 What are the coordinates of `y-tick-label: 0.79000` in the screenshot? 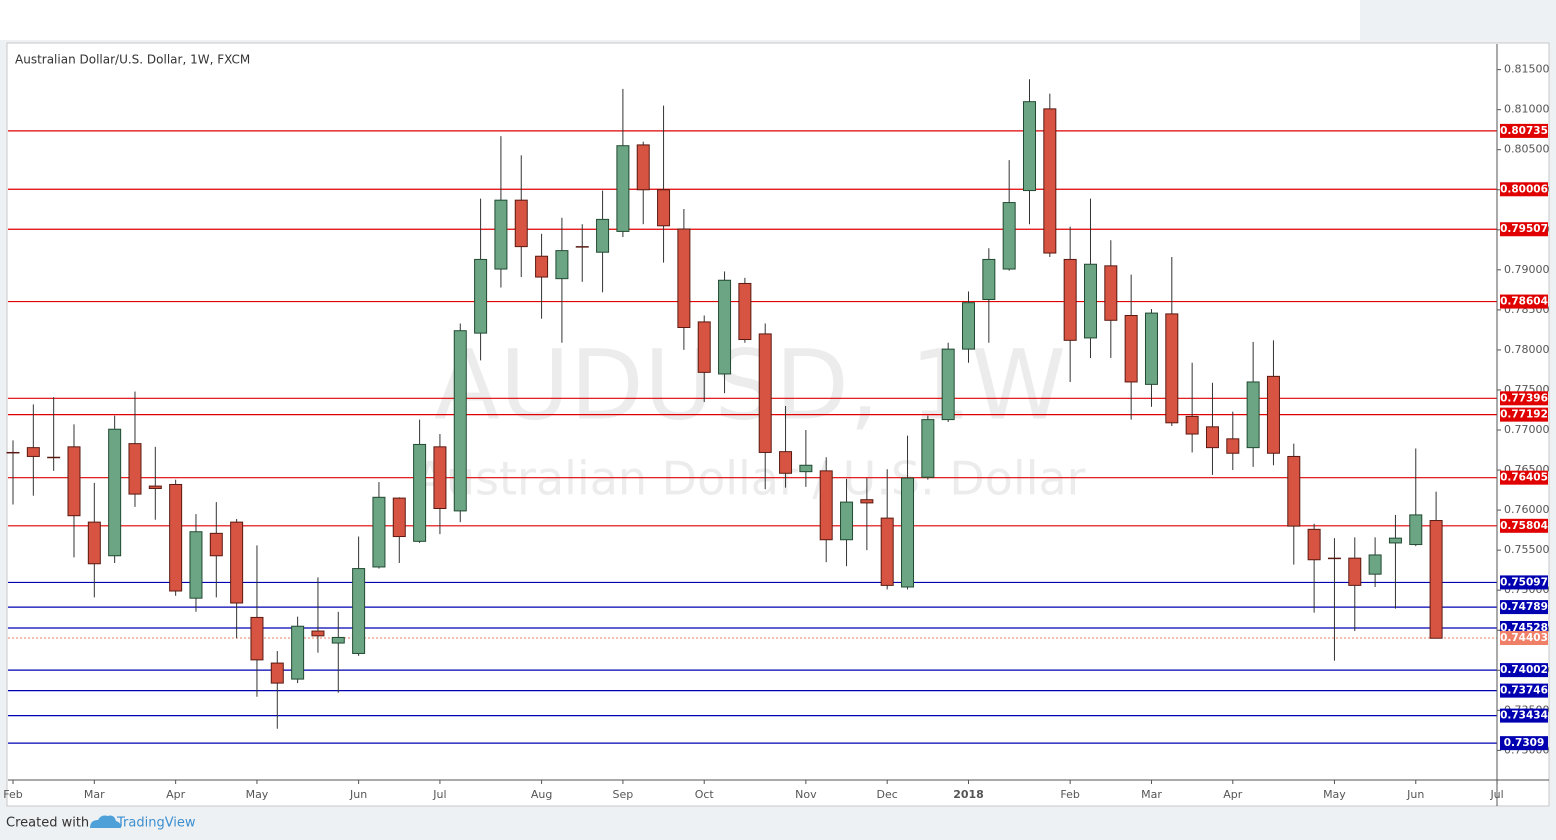 It's located at (1527, 269).